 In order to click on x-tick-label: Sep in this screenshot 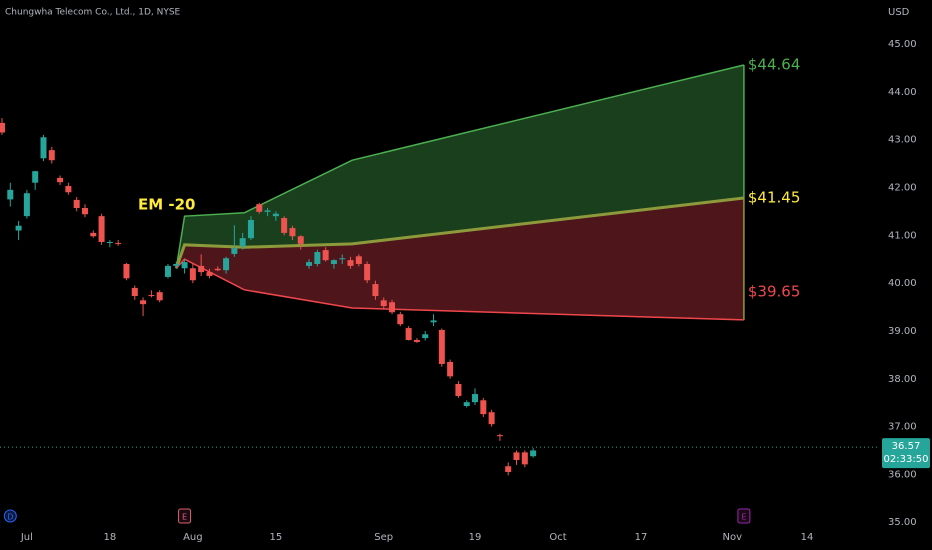, I will do `click(383, 537)`.